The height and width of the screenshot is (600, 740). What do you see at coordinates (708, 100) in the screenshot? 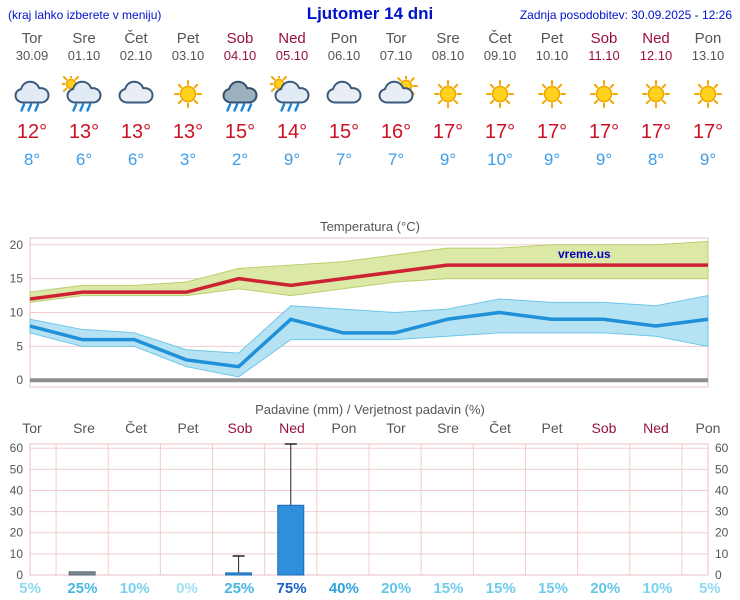
I see `day-column-pon-13.10: Pon 13.10 17° 9°` at bounding box center [708, 100].